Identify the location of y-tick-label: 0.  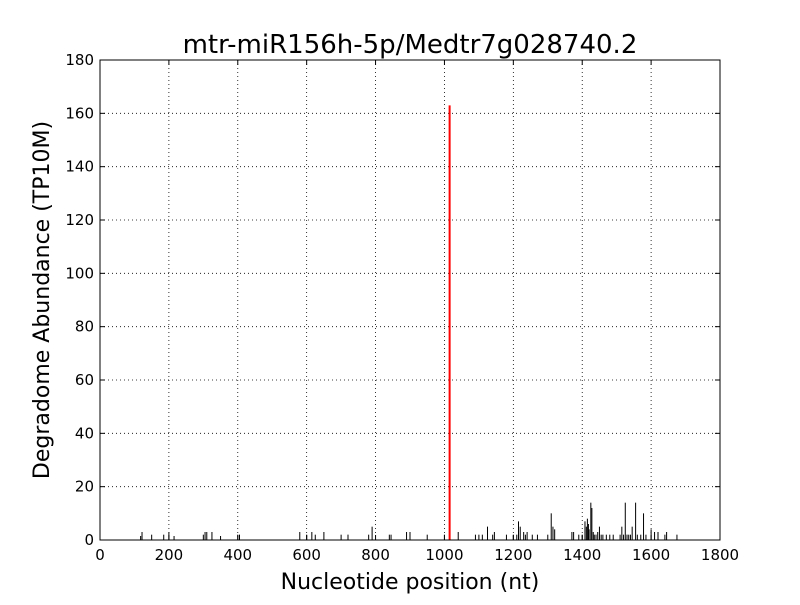
(89, 540).